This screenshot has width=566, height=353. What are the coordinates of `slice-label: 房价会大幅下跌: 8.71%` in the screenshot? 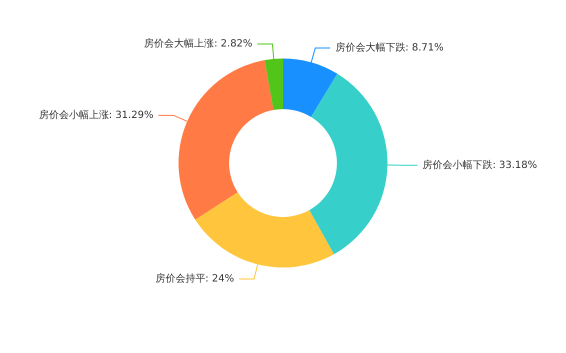 It's located at (389, 47).